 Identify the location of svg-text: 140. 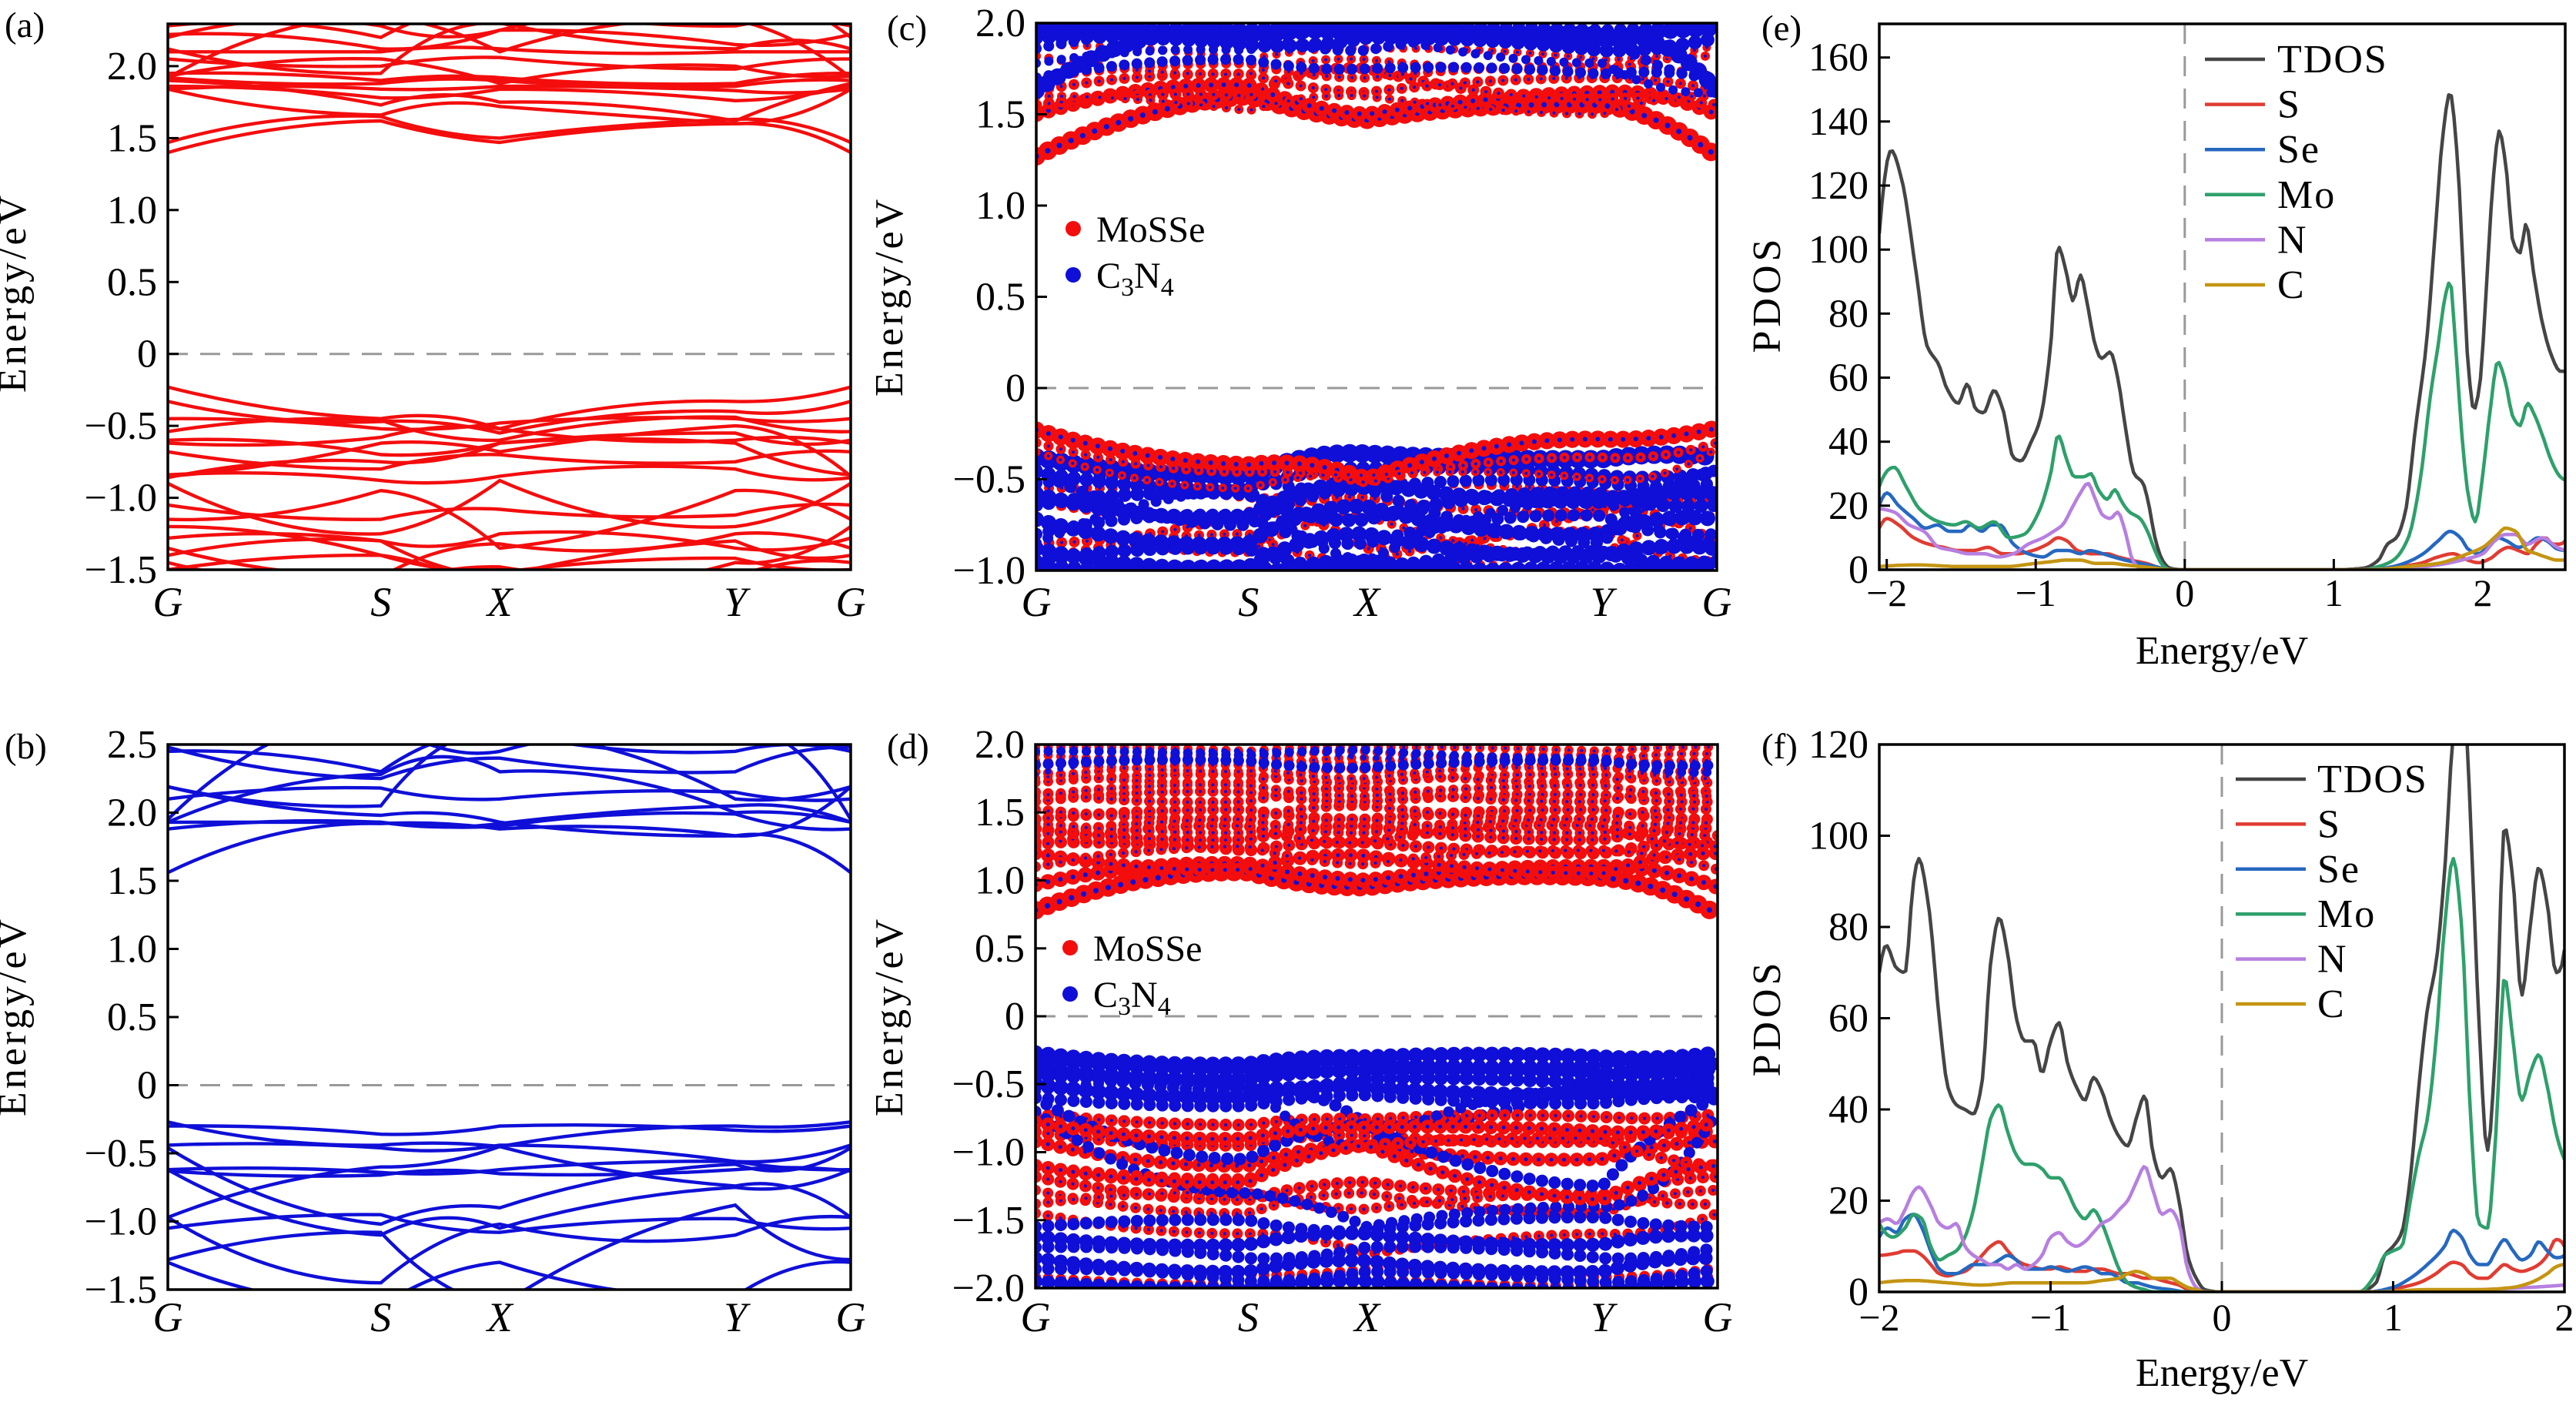
(1838, 122).